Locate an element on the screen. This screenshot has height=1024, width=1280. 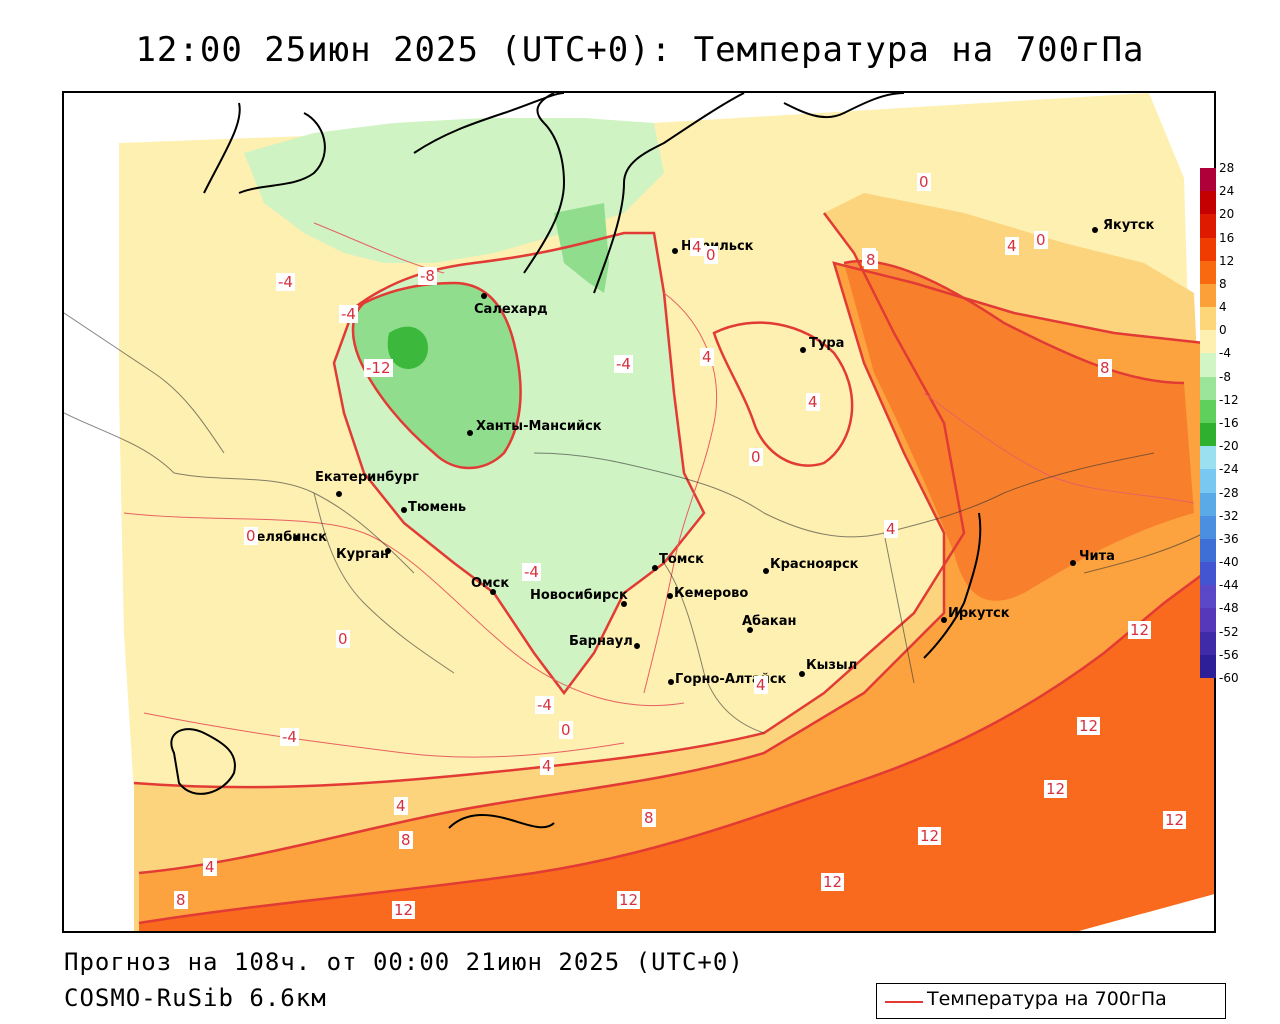
colorbar-tick-label: -12 is located at coordinates (1229, 399).